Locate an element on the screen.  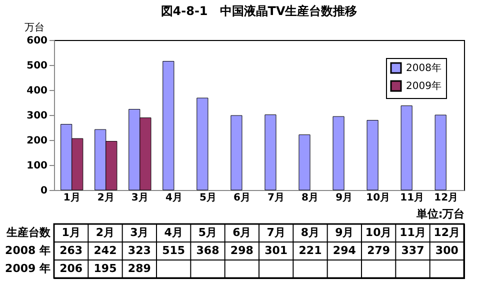
data-label: 195 is located at coordinates (105, 268).